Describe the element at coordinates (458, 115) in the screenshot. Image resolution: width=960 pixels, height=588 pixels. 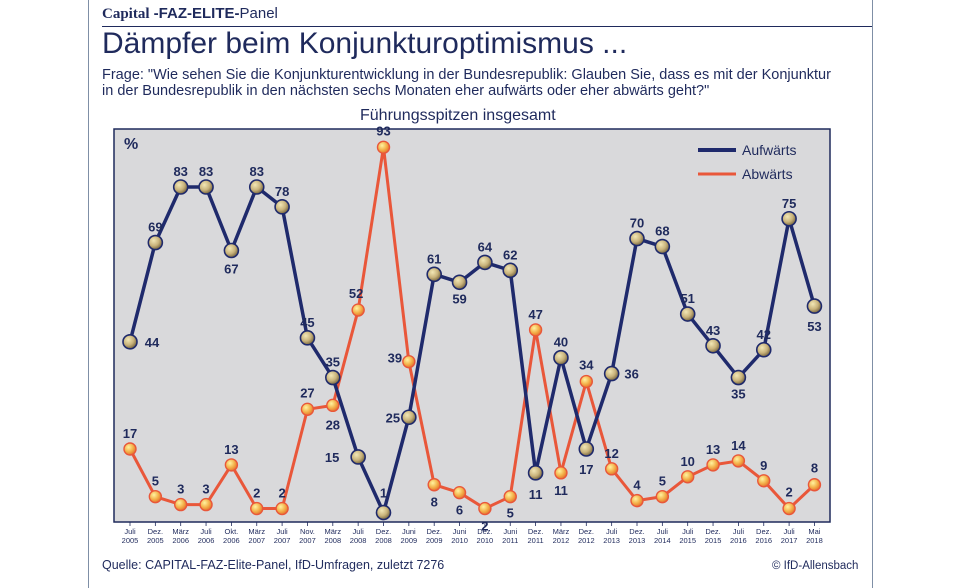
I see `chart-subtitle: Führungsspitzen insgesamt` at that location.